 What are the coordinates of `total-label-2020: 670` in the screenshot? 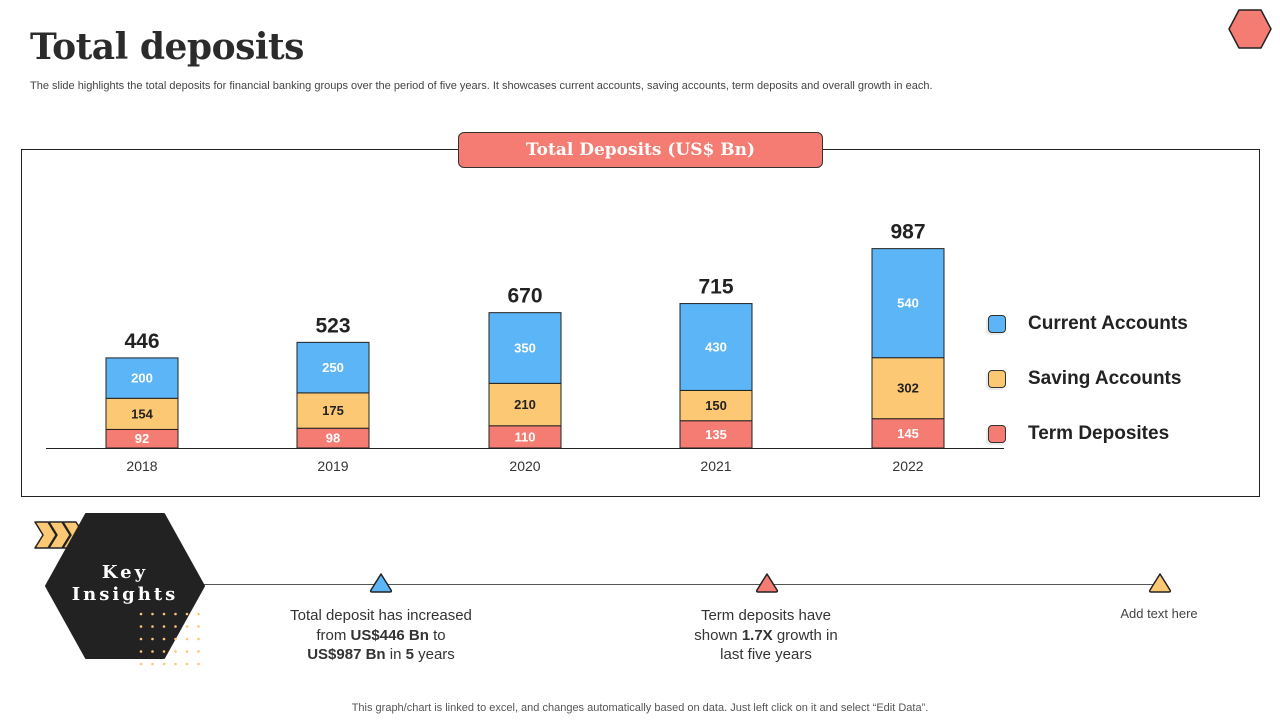 It's located at (524, 296).